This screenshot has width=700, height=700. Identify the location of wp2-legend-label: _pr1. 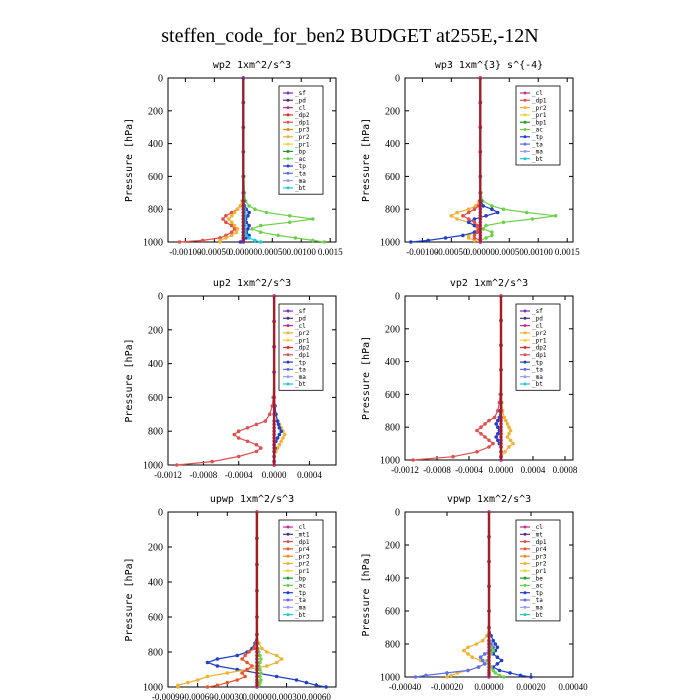
(302, 144).